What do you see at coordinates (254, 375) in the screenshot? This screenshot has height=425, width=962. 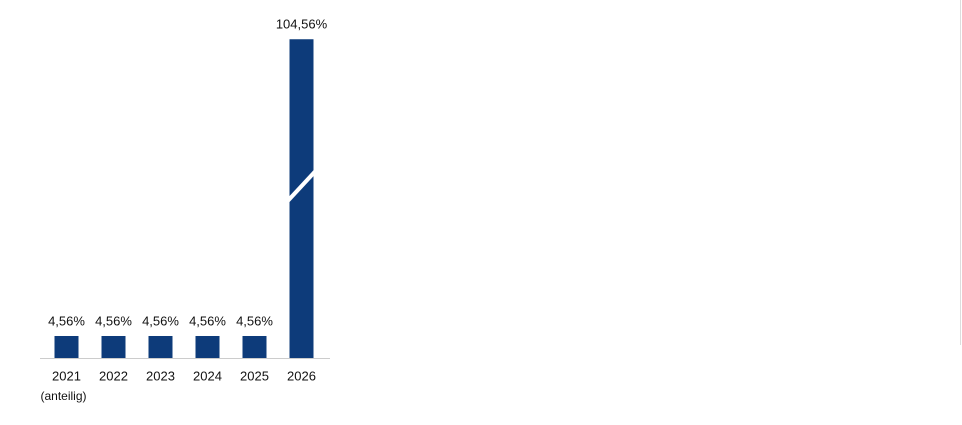 I see `x-tick-label: 2025` at bounding box center [254, 375].